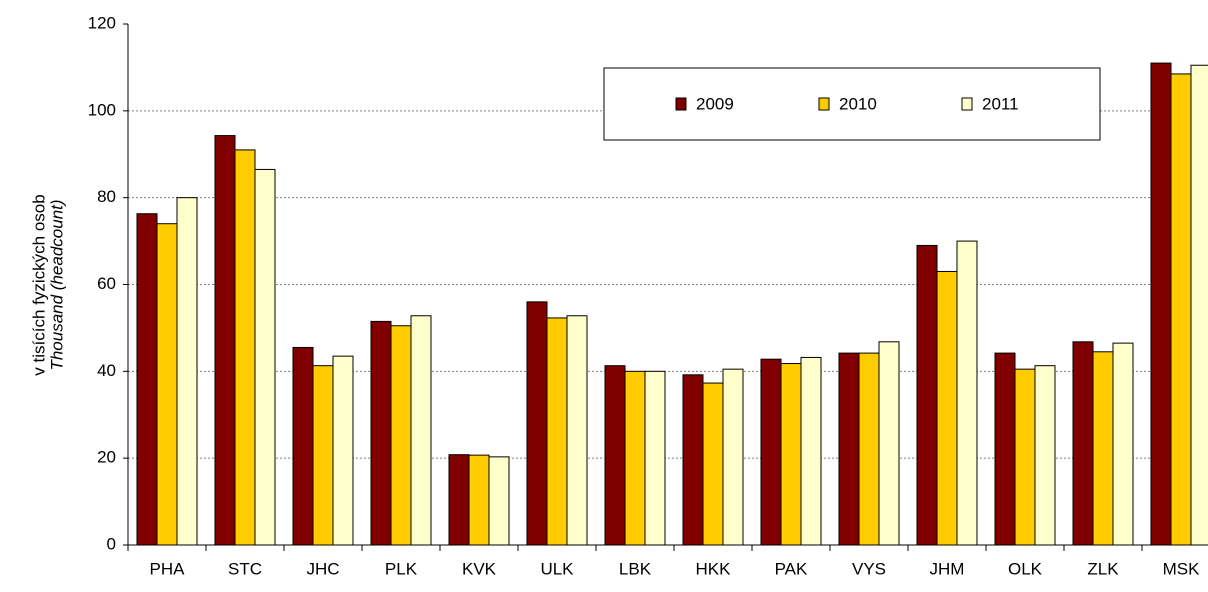  I want to click on x-tick-label: JHM, so click(947, 568).